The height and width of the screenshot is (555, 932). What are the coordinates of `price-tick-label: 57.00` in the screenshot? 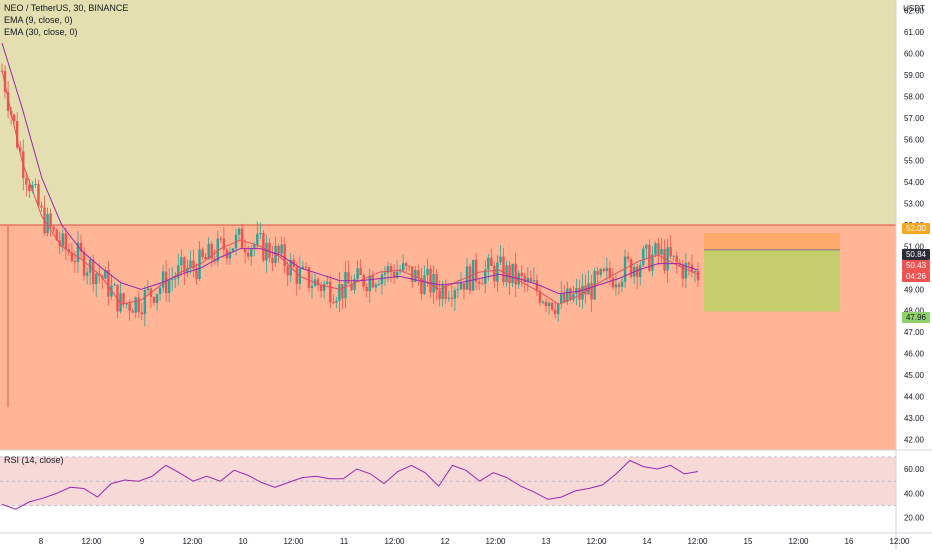 It's located at (914, 118).